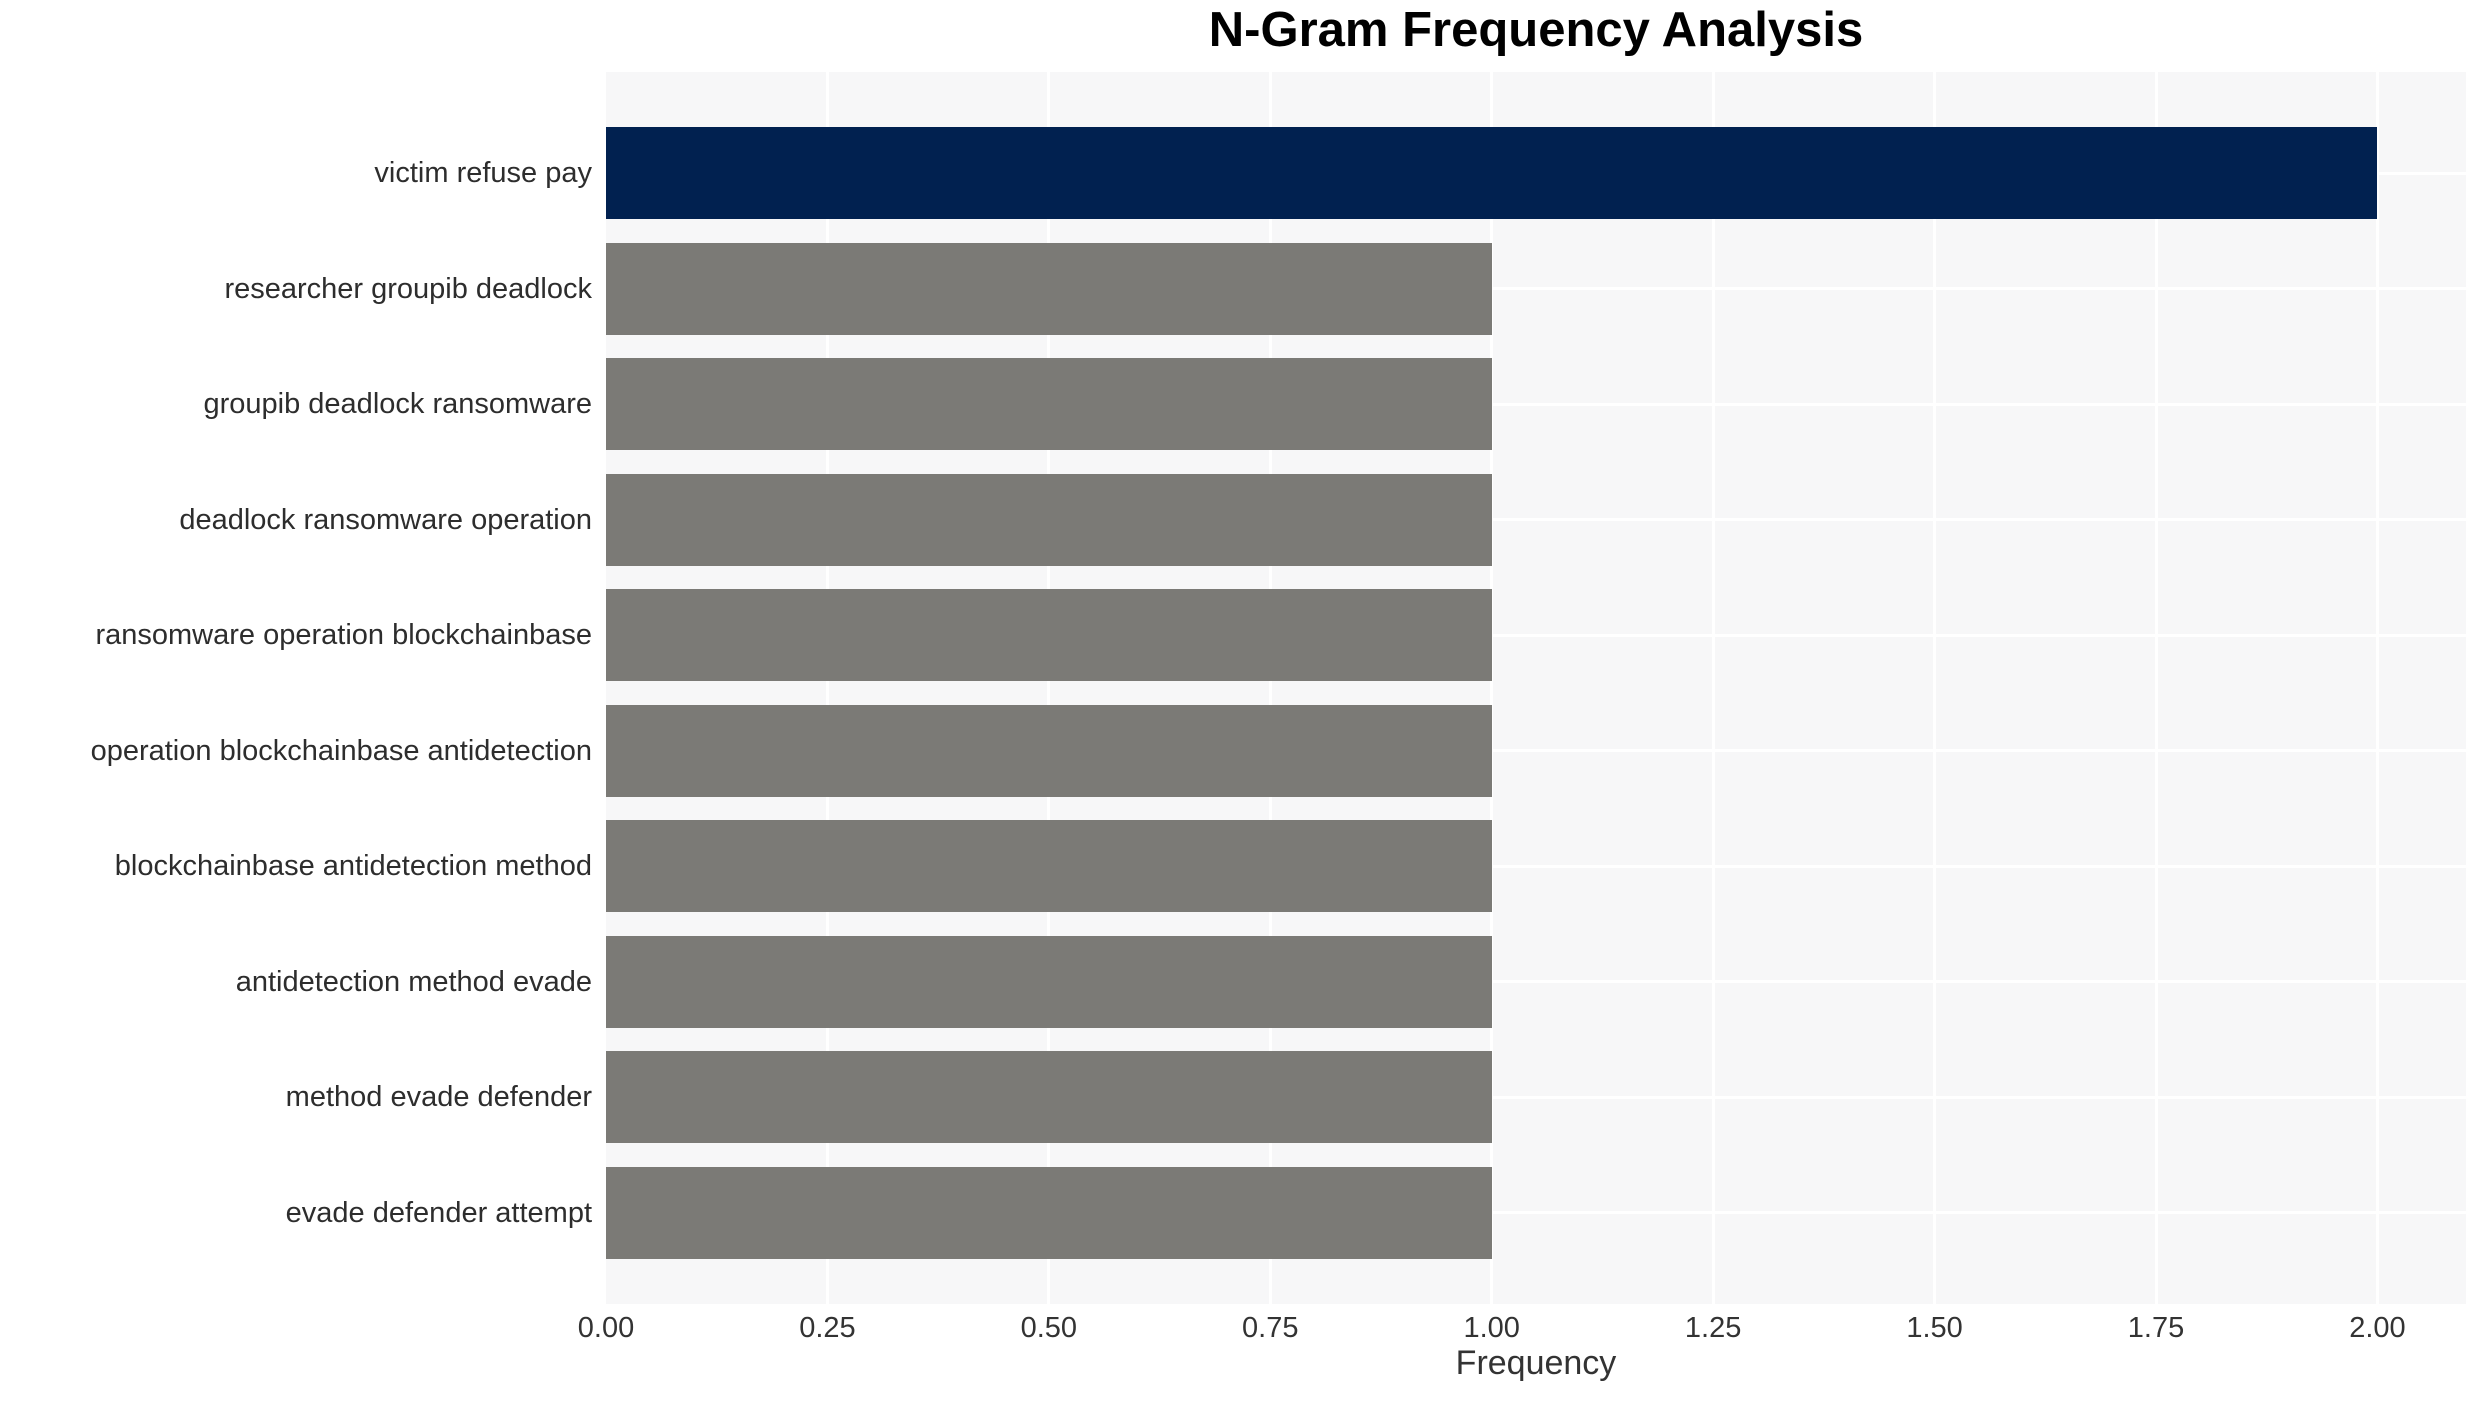 This screenshot has width=2486, height=1402. What do you see at coordinates (398, 404) in the screenshot?
I see `y-axis-label: groupib deadlock ransomware` at bounding box center [398, 404].